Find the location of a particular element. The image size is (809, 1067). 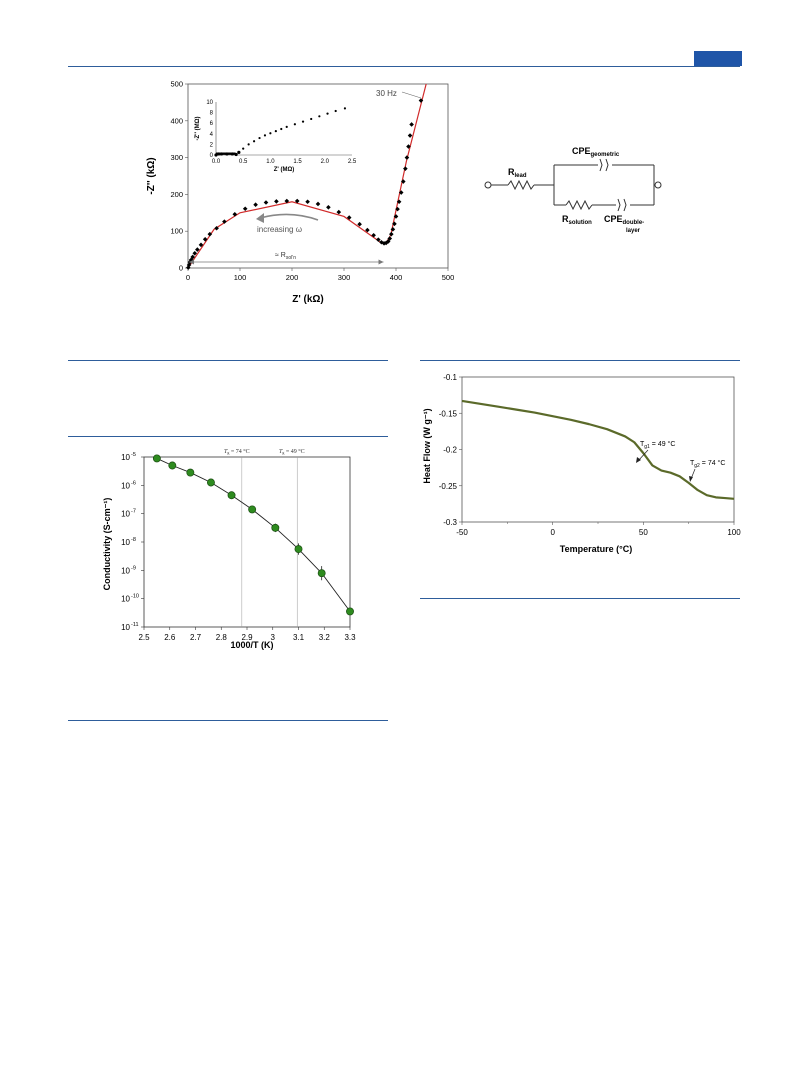

cond-y-tick-exponent: -11 is located at coordinates (135, 625).